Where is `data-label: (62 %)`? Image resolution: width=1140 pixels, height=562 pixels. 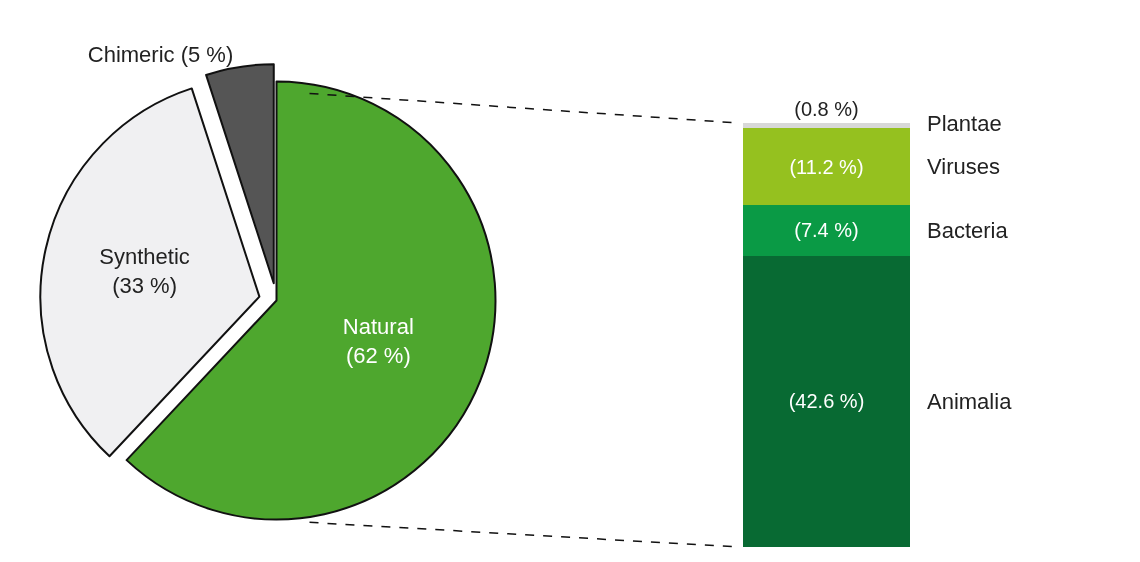
data-label: (62 %) is located at coordinates (378, 355).